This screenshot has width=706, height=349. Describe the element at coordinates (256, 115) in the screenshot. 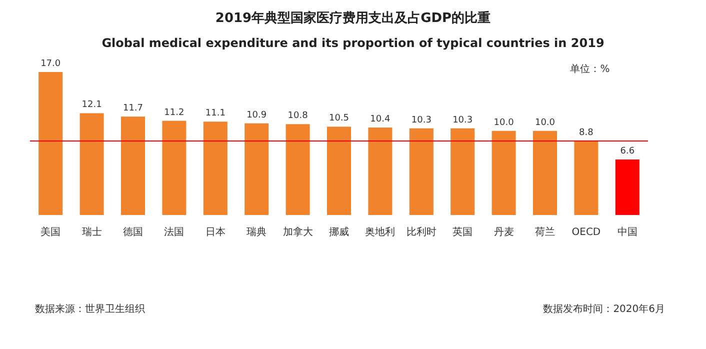

I see `data-label: 10.9` at that location.